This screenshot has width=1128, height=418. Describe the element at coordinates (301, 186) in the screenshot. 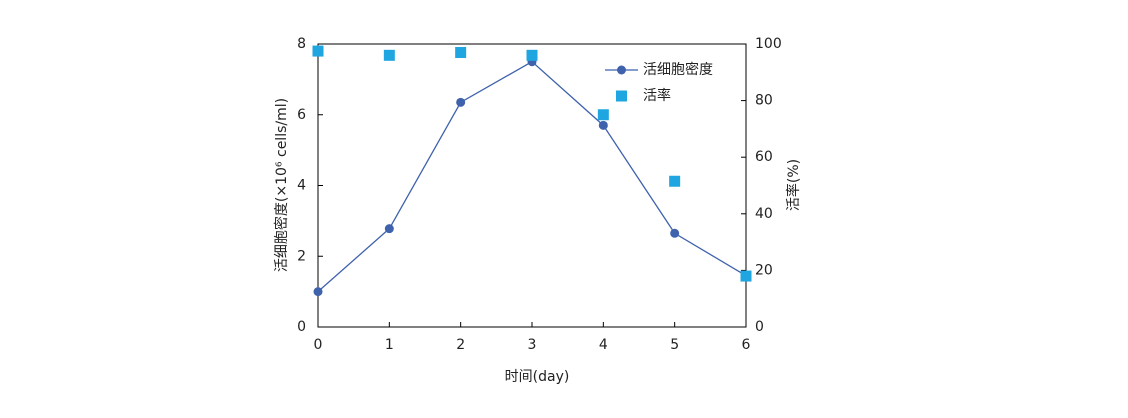

I see `y-tick-label: 4` at that location.